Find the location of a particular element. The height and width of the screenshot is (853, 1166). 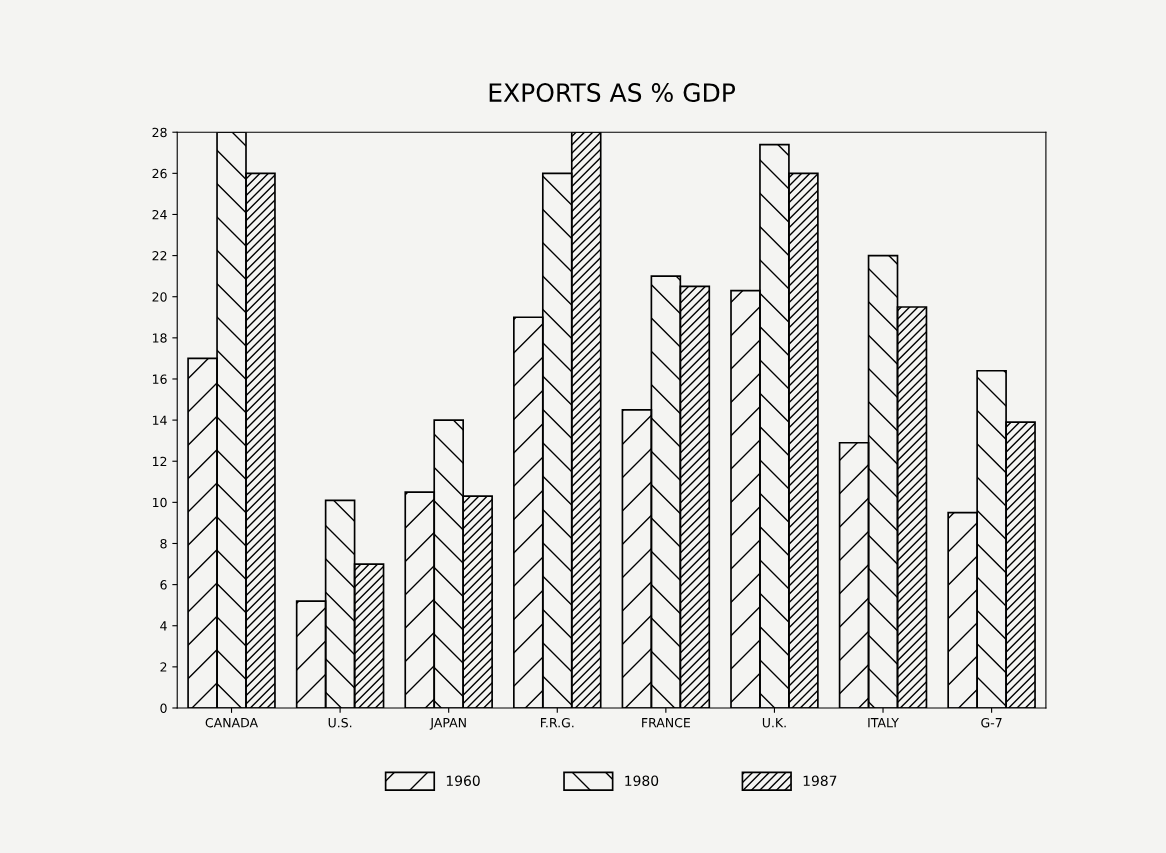

y-tick-label: 6 is located at coordinates (163, 585).